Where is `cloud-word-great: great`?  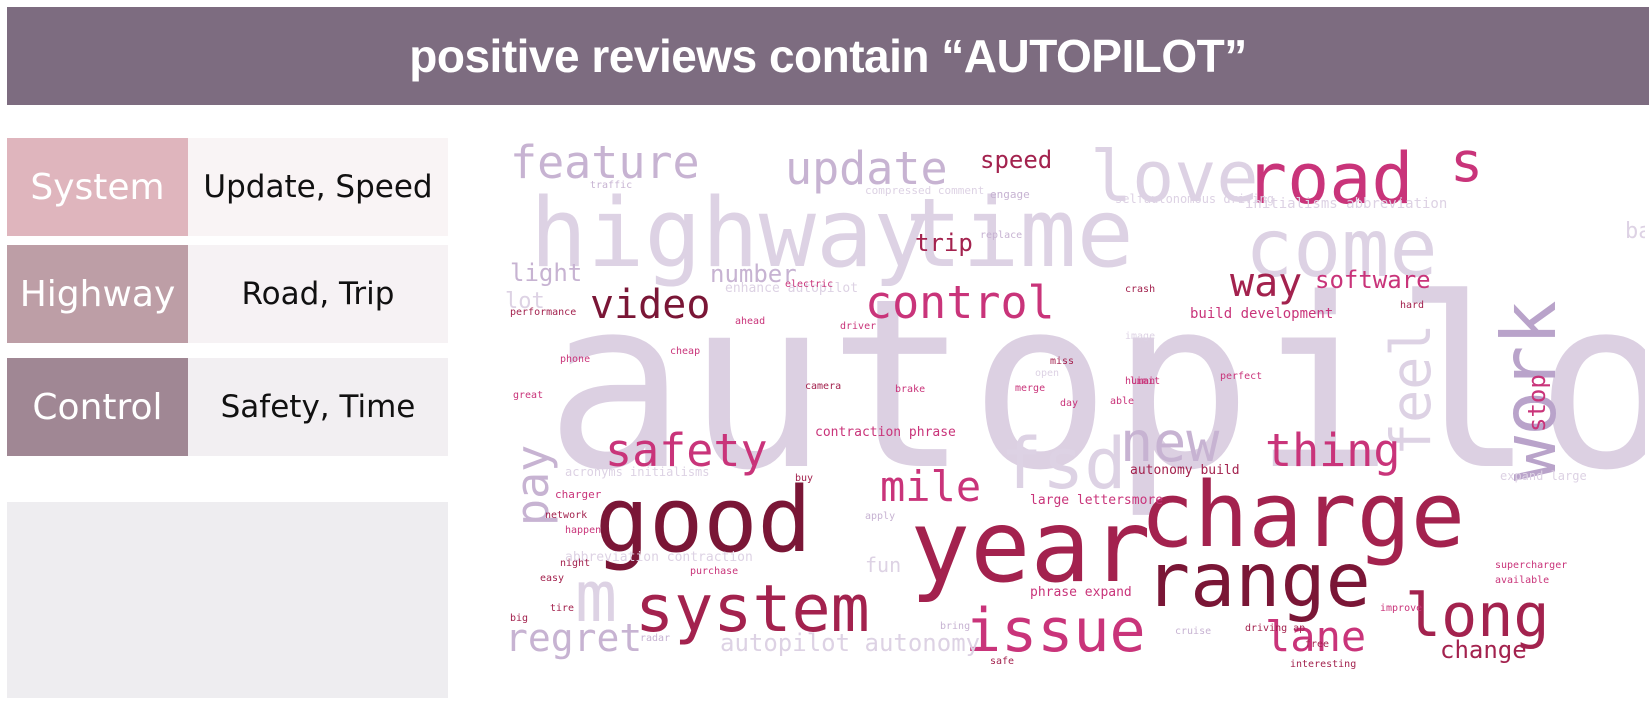
cloud-word-great: great is located at coordinates (528, 395).